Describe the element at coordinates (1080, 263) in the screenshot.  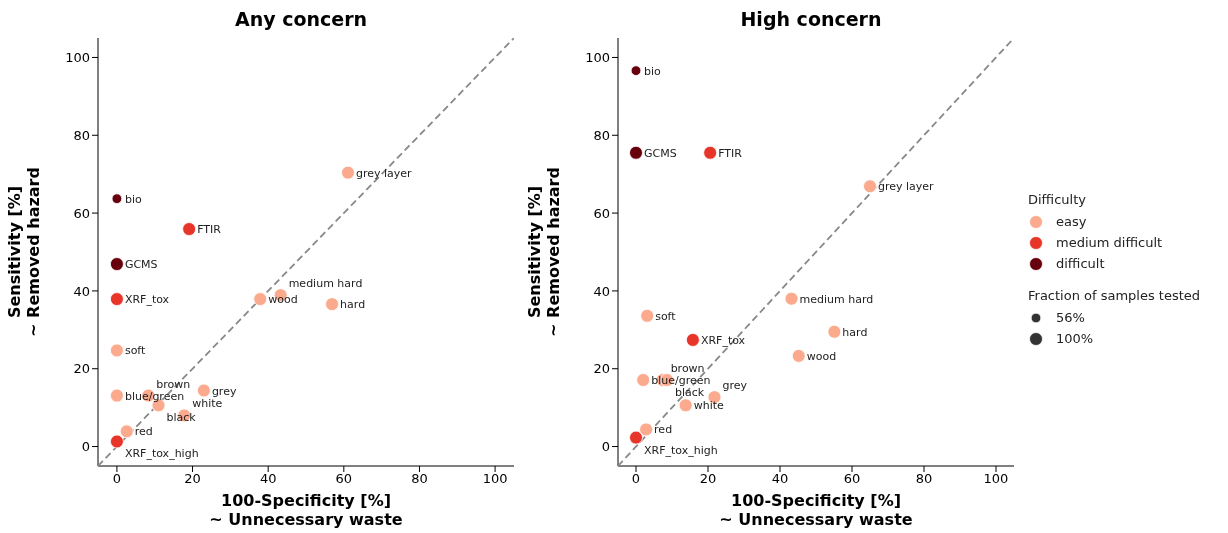
I see `legend-label: difficult` at that location.